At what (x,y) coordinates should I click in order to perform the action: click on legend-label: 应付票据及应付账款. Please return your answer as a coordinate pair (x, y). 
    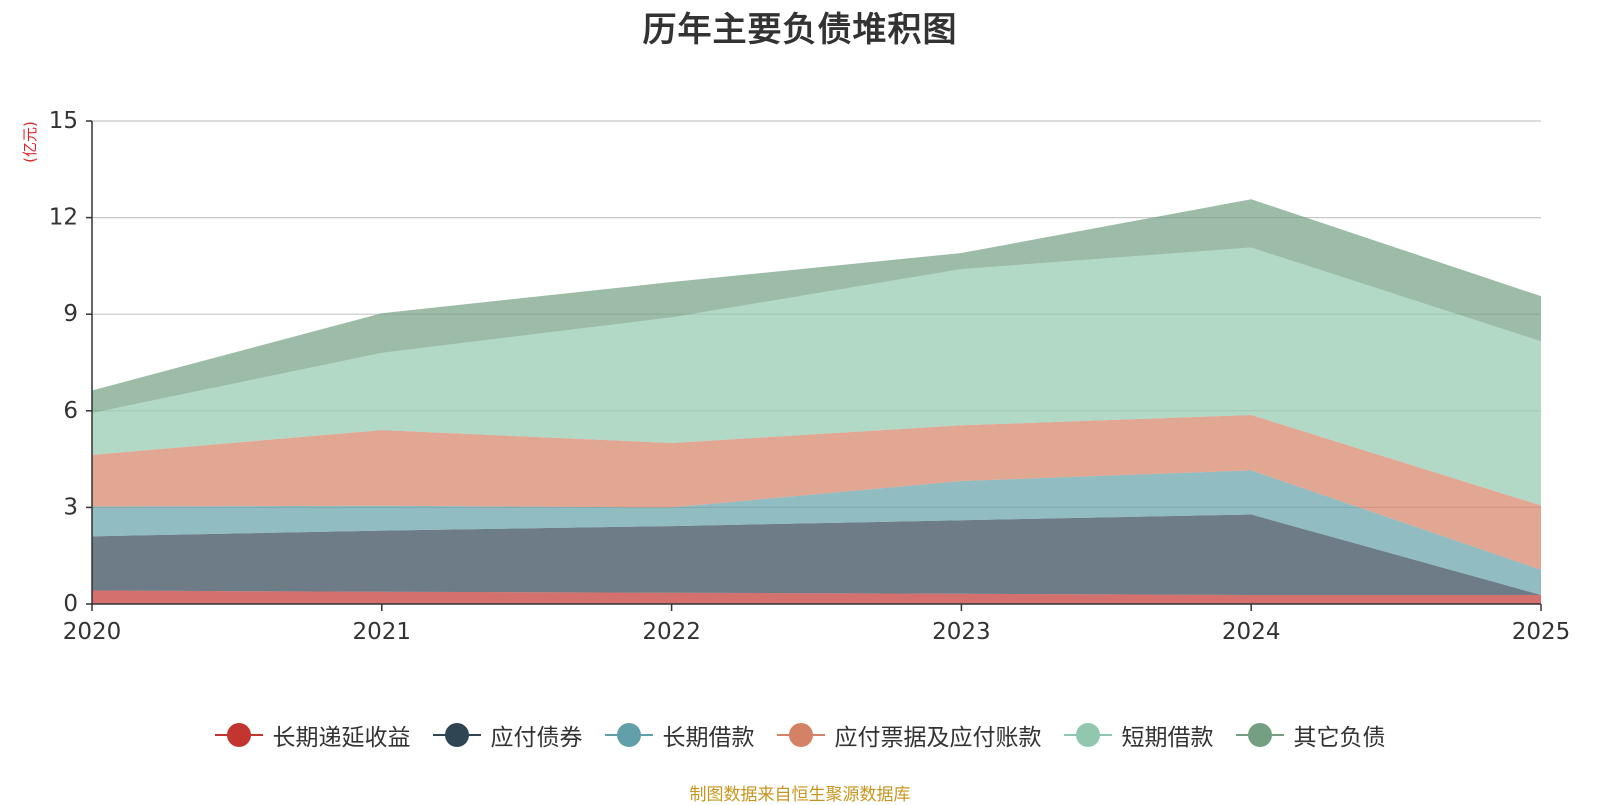
    Looking at the image, I should click on (938, 738).